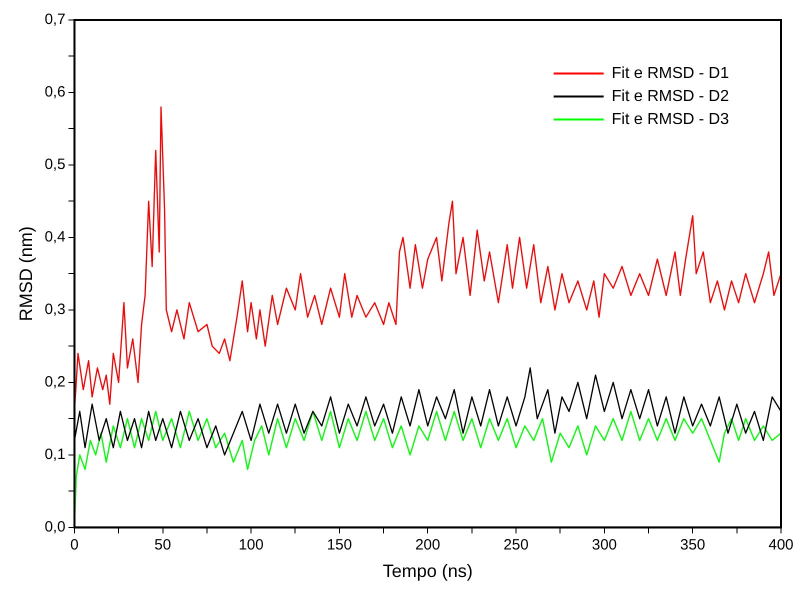 The width and height of the screenshot is (805, 599). What do you see at coordinates (163, 545) in the screenshot?
I see `x-tick-label: 50` at bounding box center [163, 545].